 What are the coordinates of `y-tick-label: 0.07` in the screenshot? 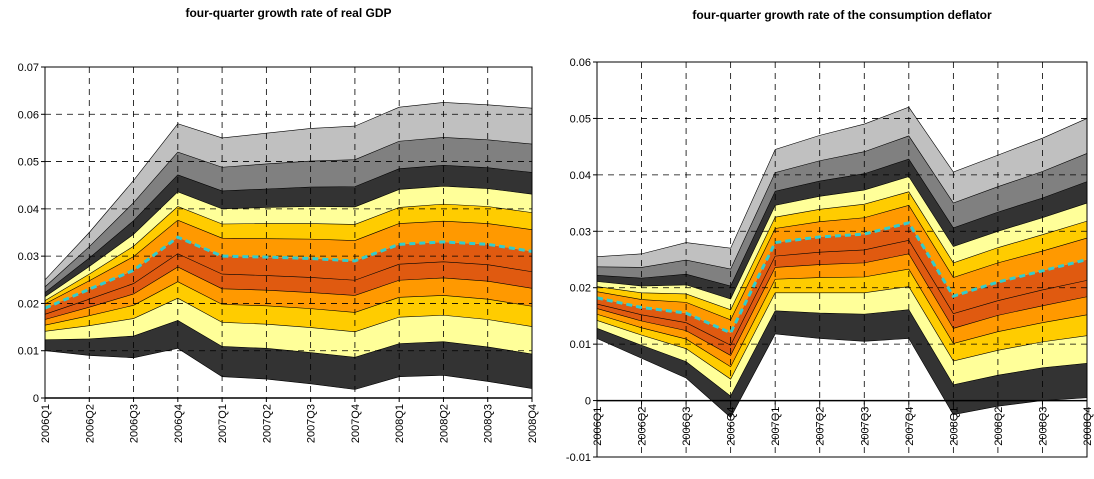 It's located at (28, 68).